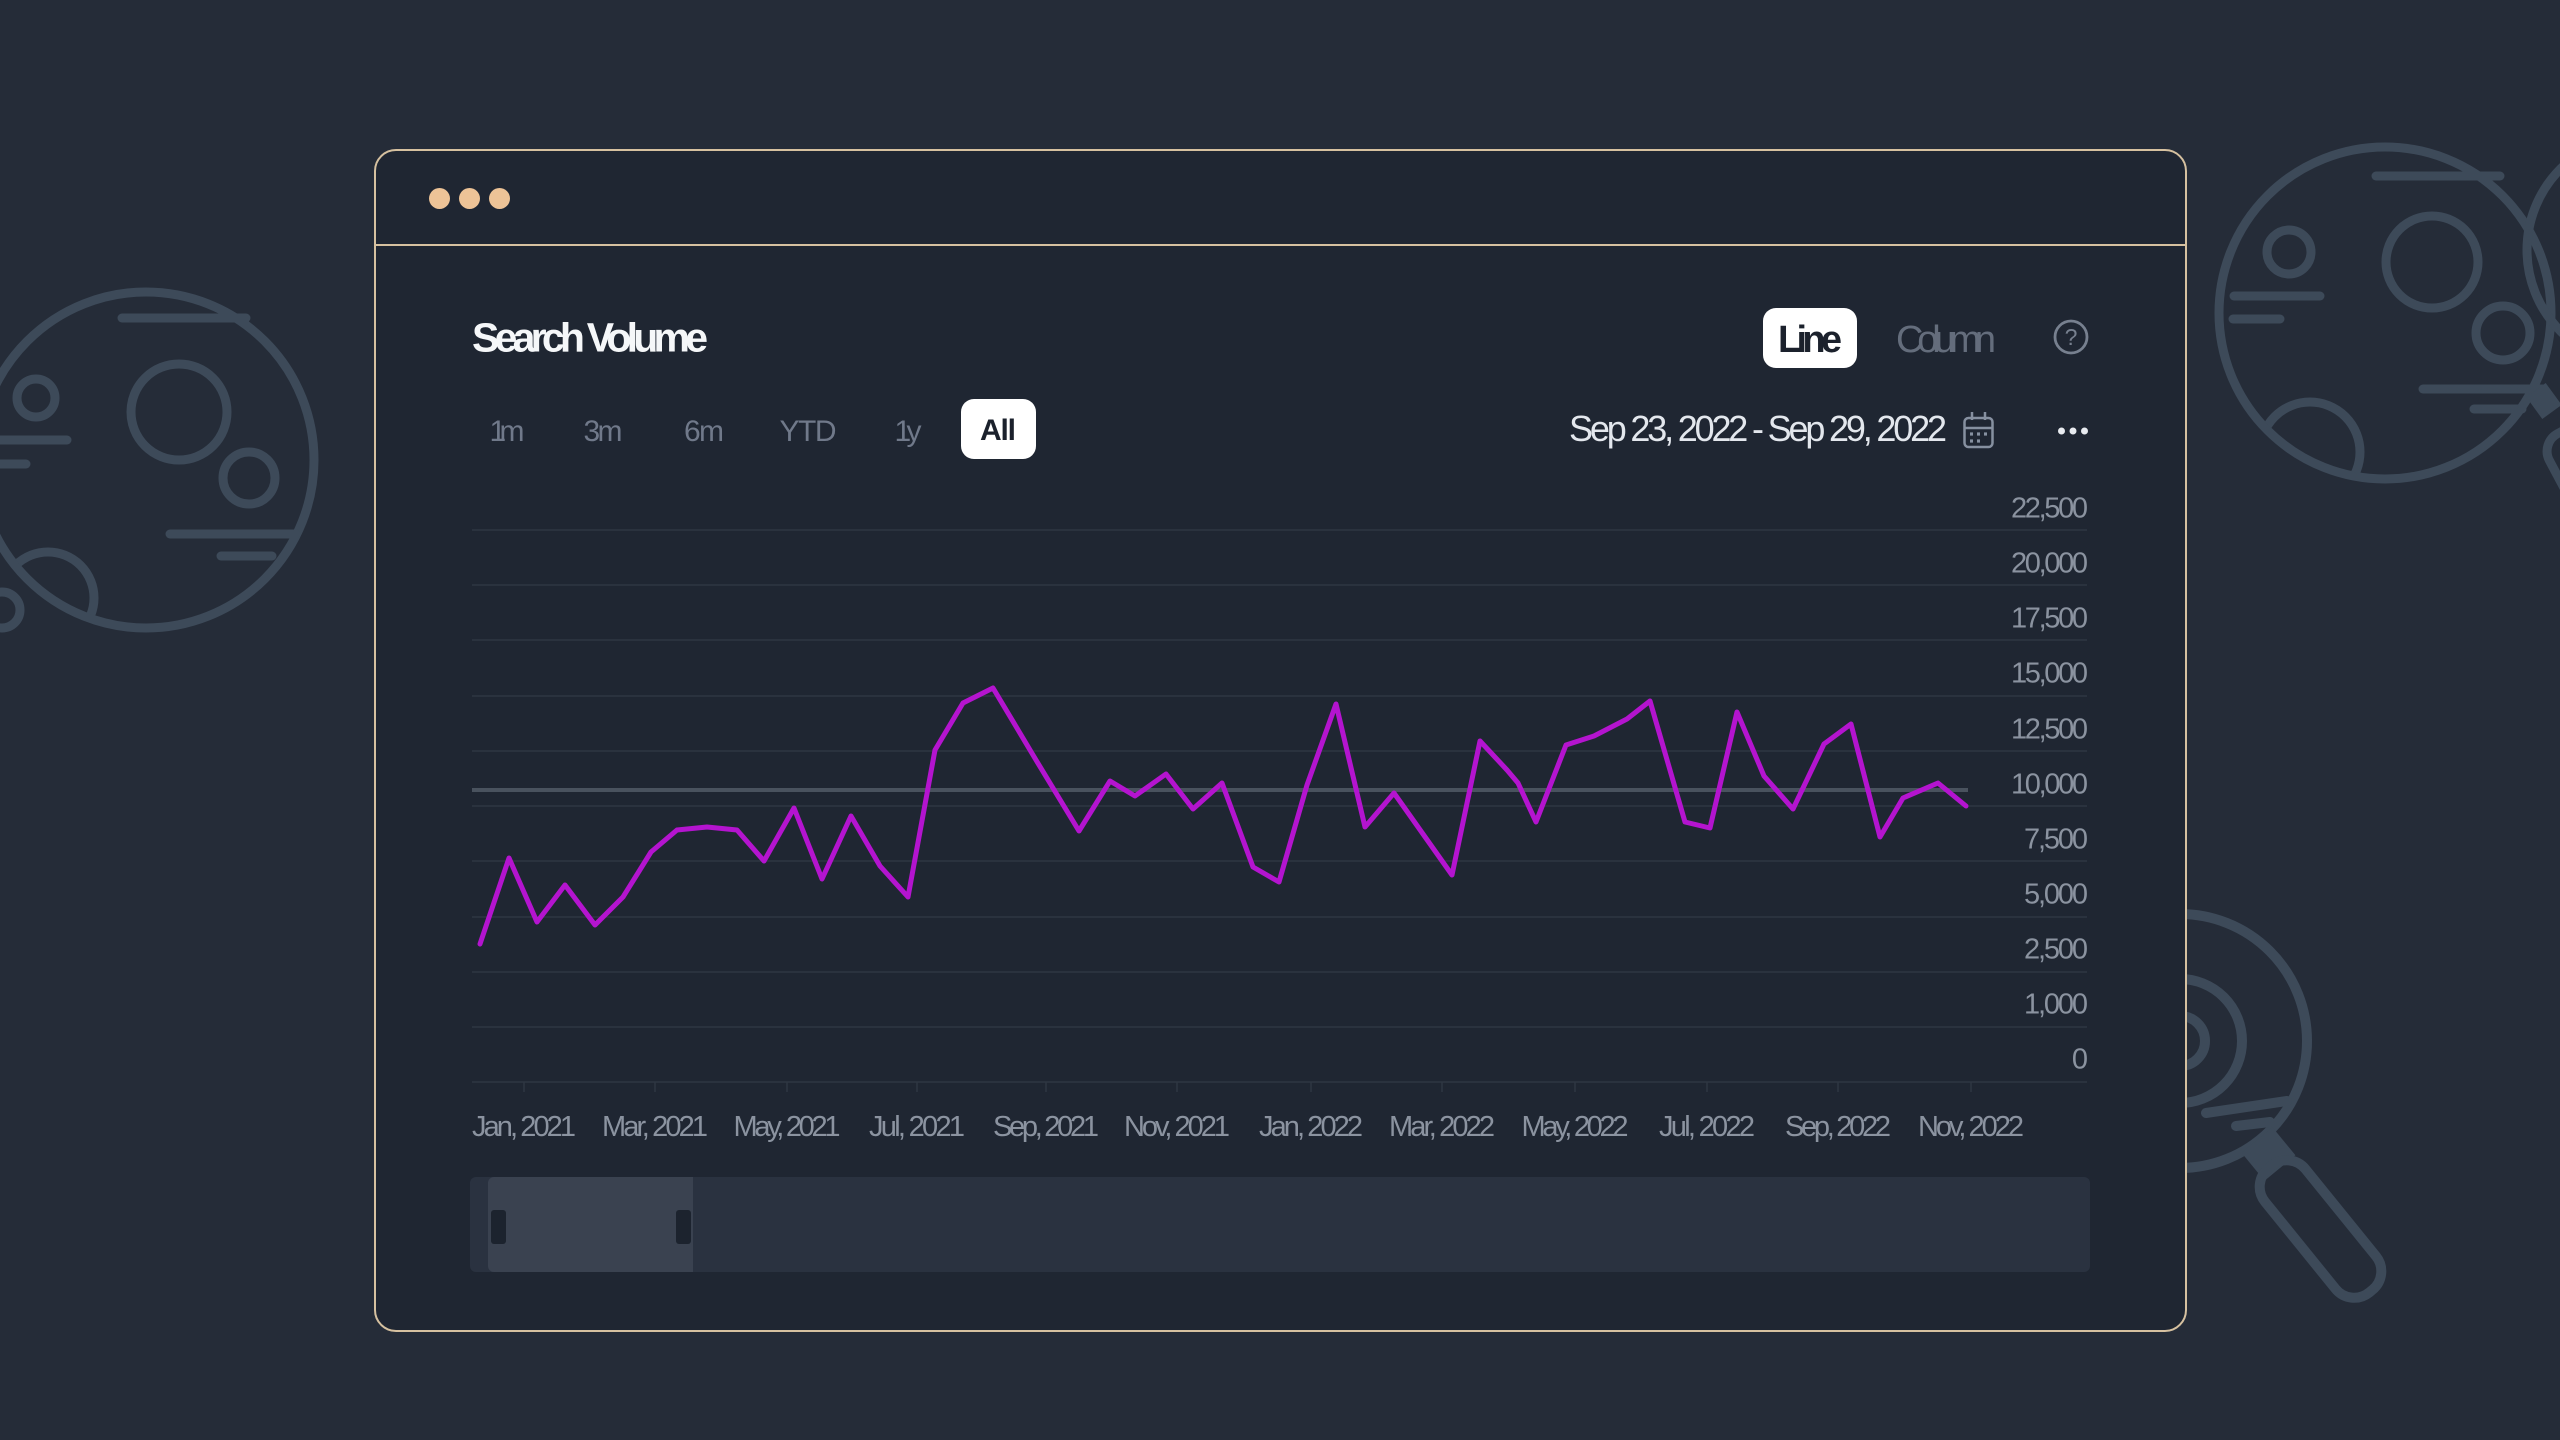  What do you see at coordinates (2056, 840) in the screenshot?
I see `svg-text: 7,500` at bounding box center [2056, 840].